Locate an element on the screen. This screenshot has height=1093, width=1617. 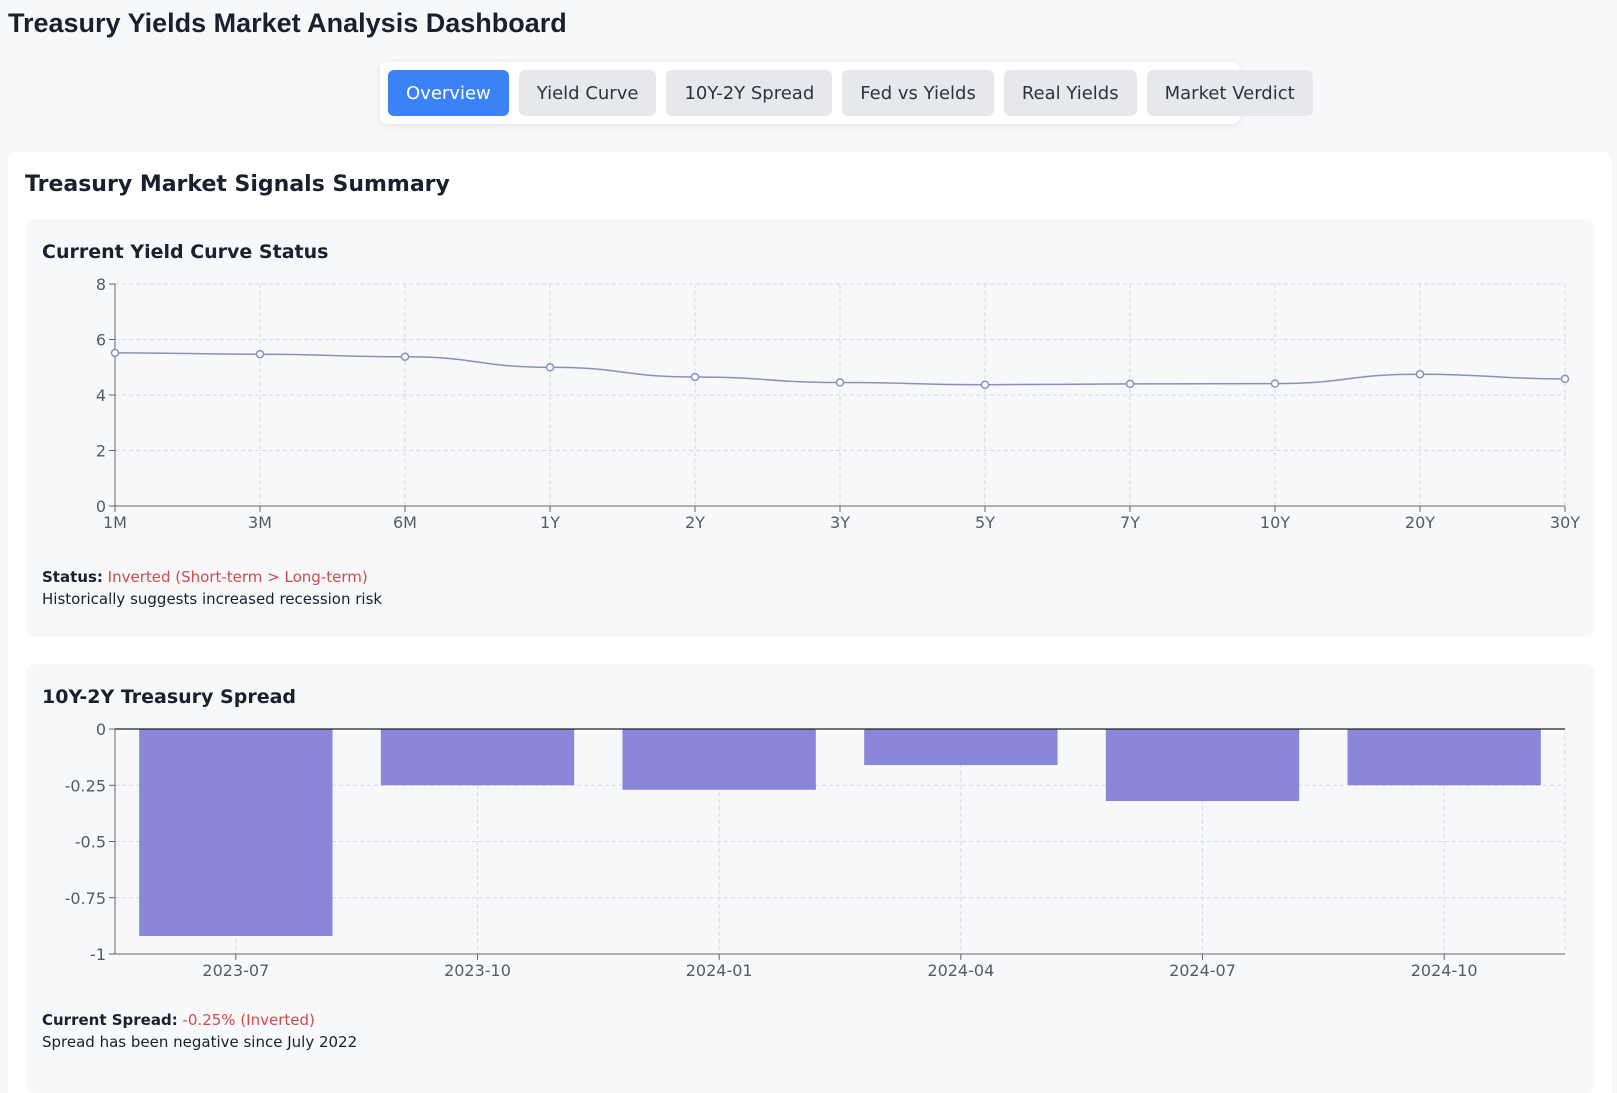
spread-status: Current Spread: -0.25% (Inverted) is located at coordinates (178, 1020).